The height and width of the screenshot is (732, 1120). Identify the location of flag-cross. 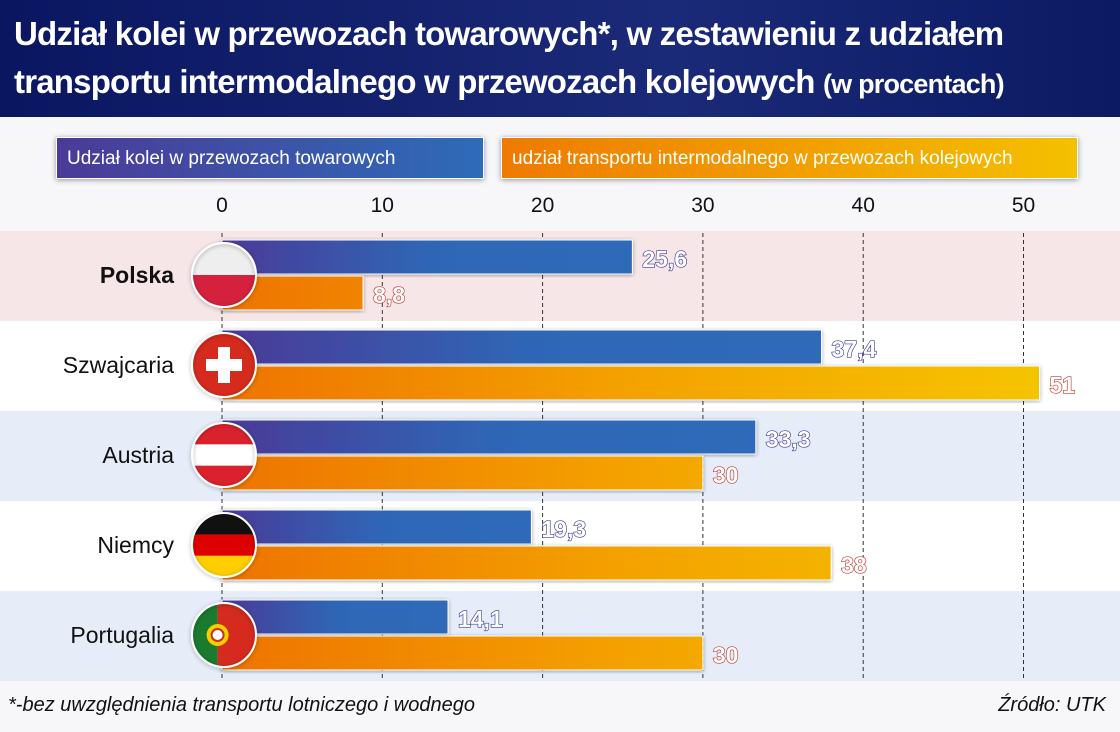
(224, 365).